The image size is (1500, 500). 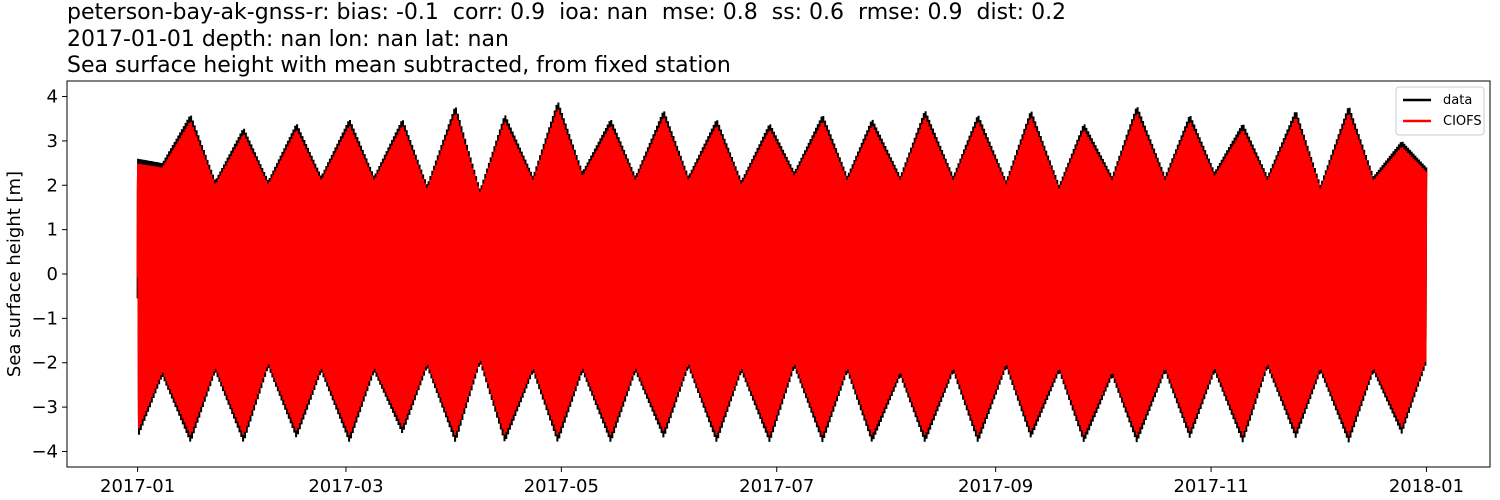 I want to click on y-axis: −4 −3 −2 −1 0 1 2 3 4, so click(x=49, y=274).